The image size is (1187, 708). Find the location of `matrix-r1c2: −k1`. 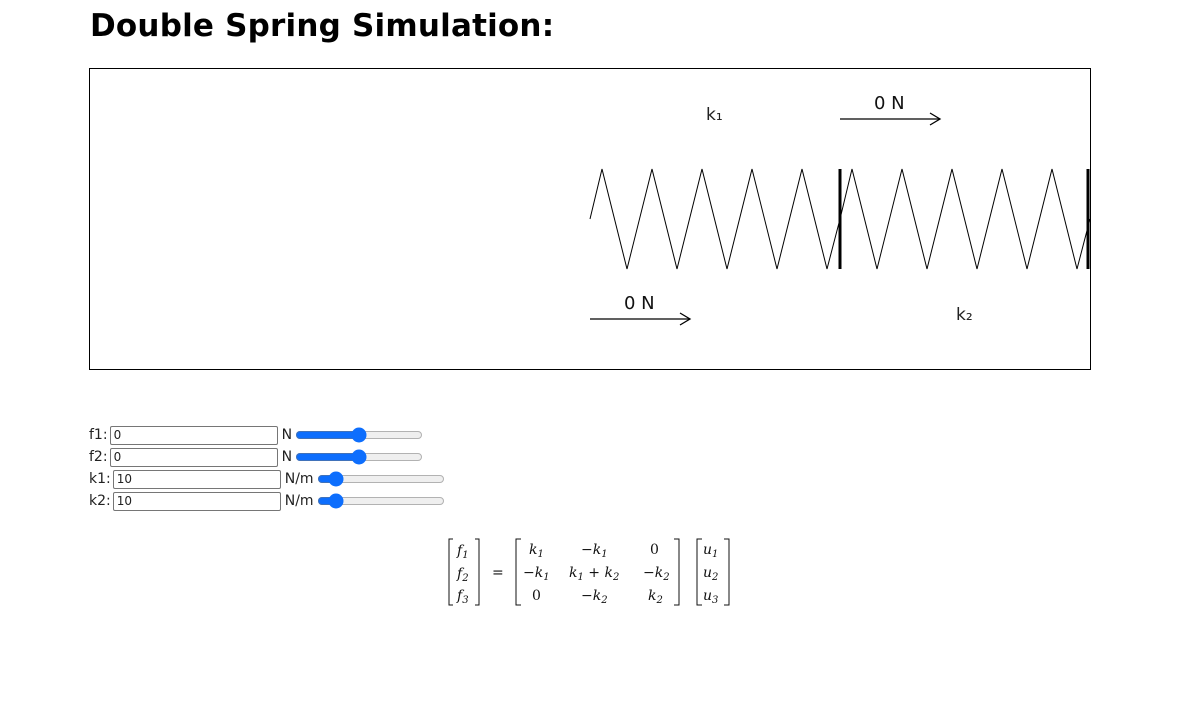

matrix-r1c2: −k1 is located at coordinates (594, 551).